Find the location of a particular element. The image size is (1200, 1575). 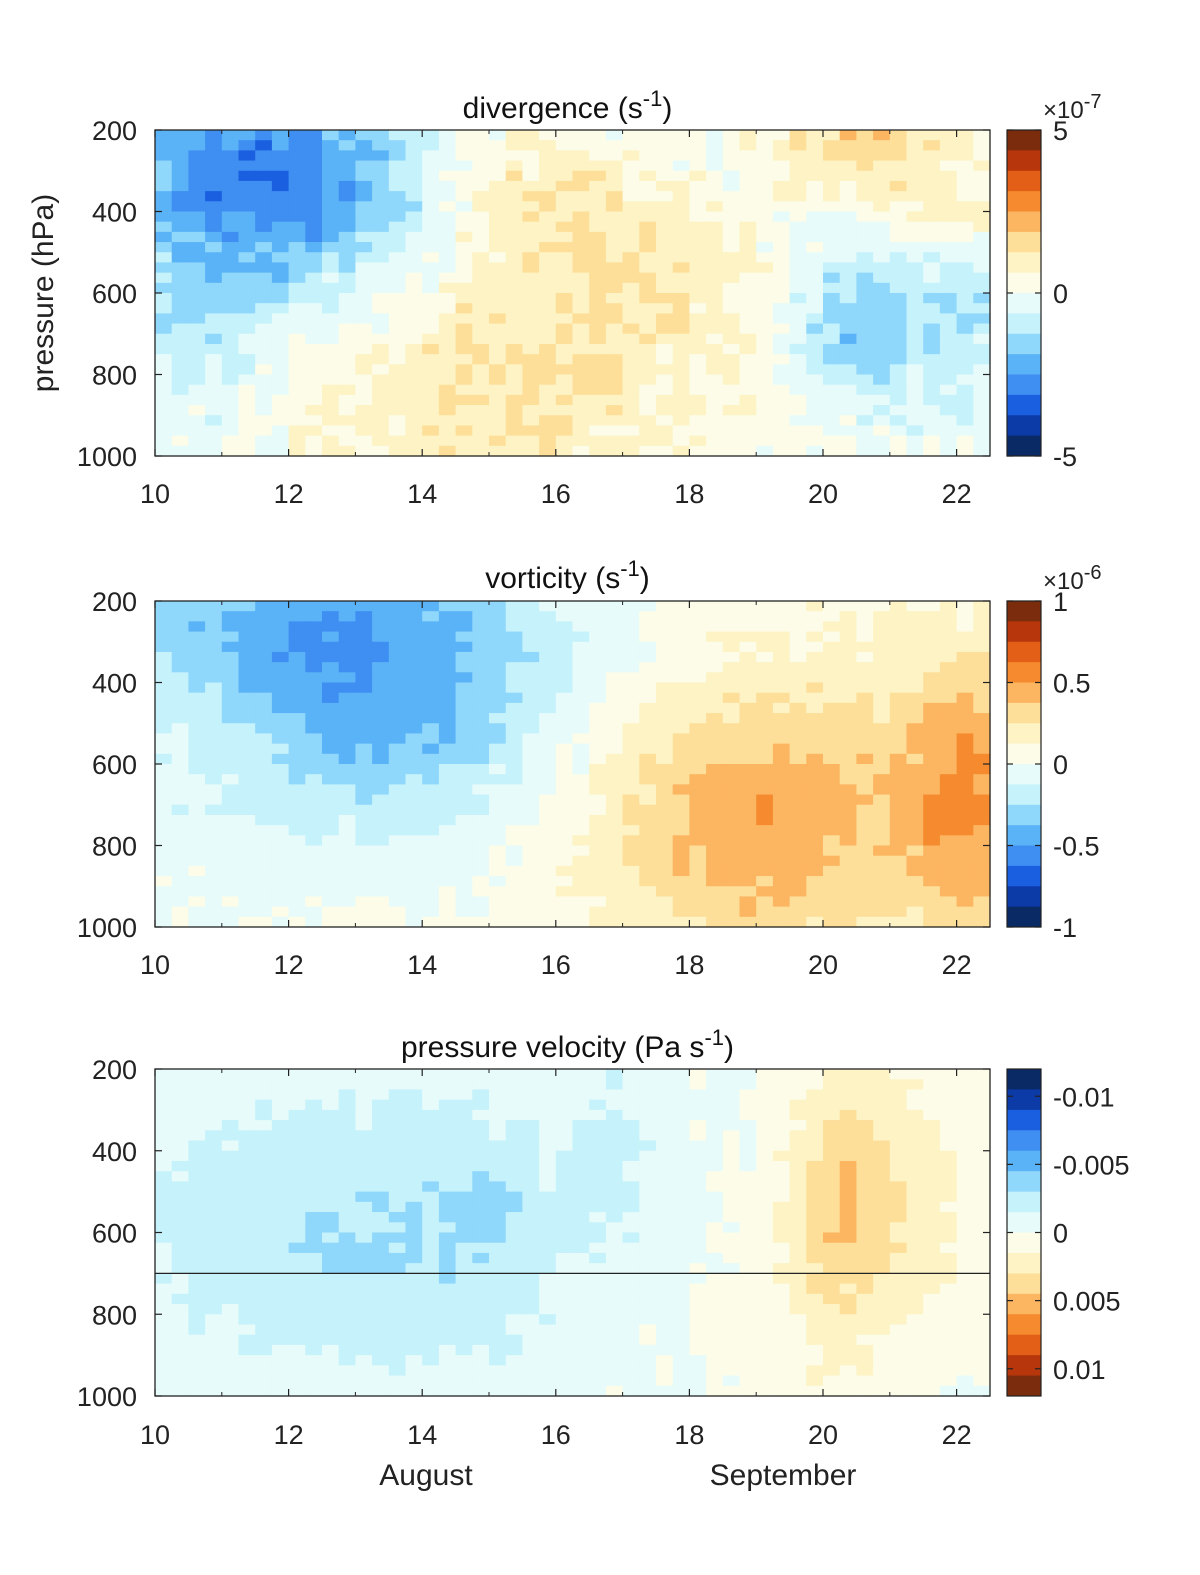

colorbar-segment is located at coordinates (1024, 836).